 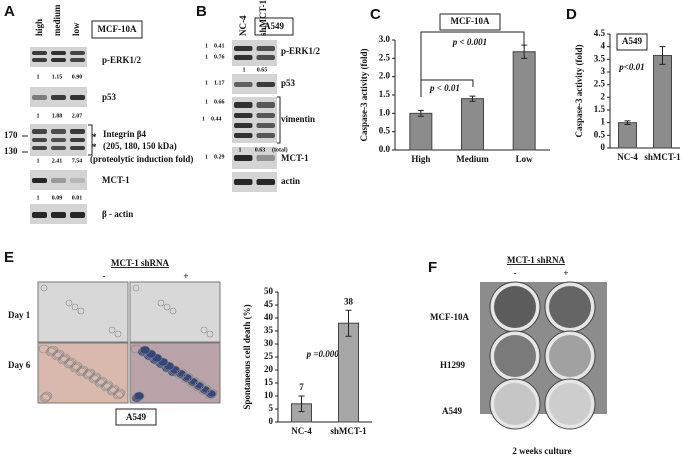 What do you see at coordinates (247, 356) in the screenshot?
I see `y-axis-label: Spontaneous cell death (%)` at bounding box center [247, 356].